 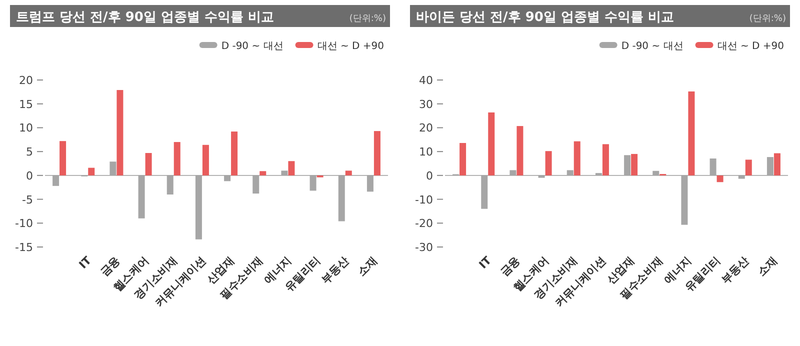 I want to click on y-tick-label: 15, so click(x=26, y=104).